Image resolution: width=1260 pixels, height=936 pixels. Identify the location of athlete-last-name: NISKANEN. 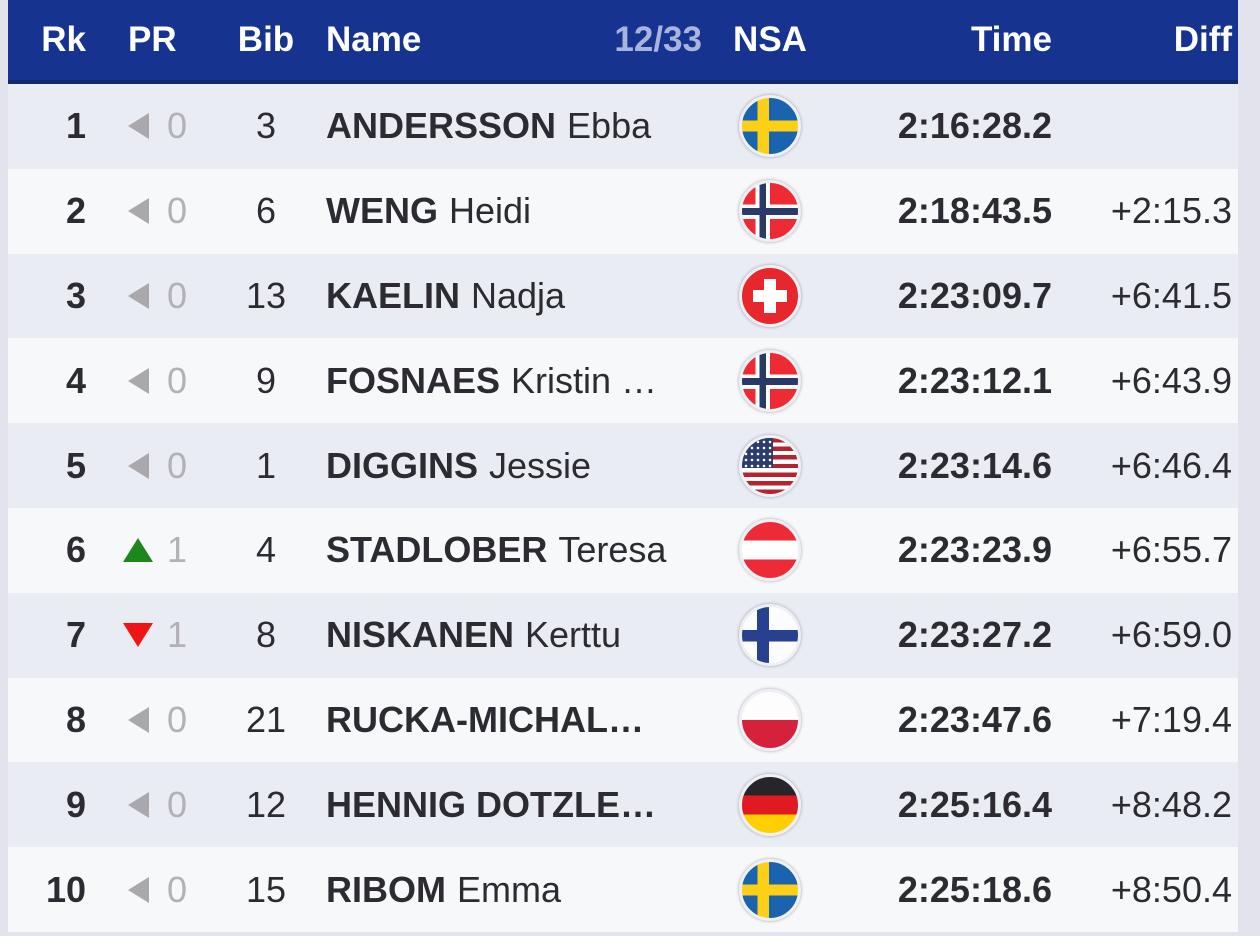
(420, 635).